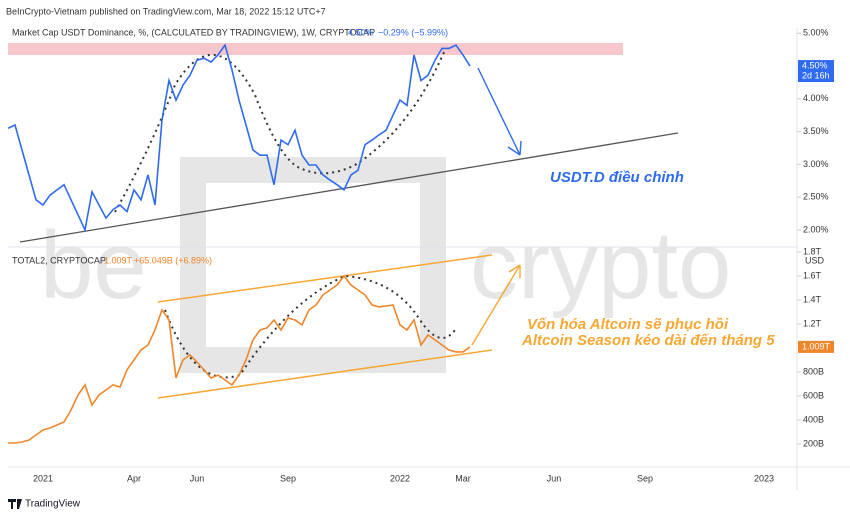  Describe the element at coordinates (134, 478) in the screenshot. I see `x-tick-label: Apr` at that location.